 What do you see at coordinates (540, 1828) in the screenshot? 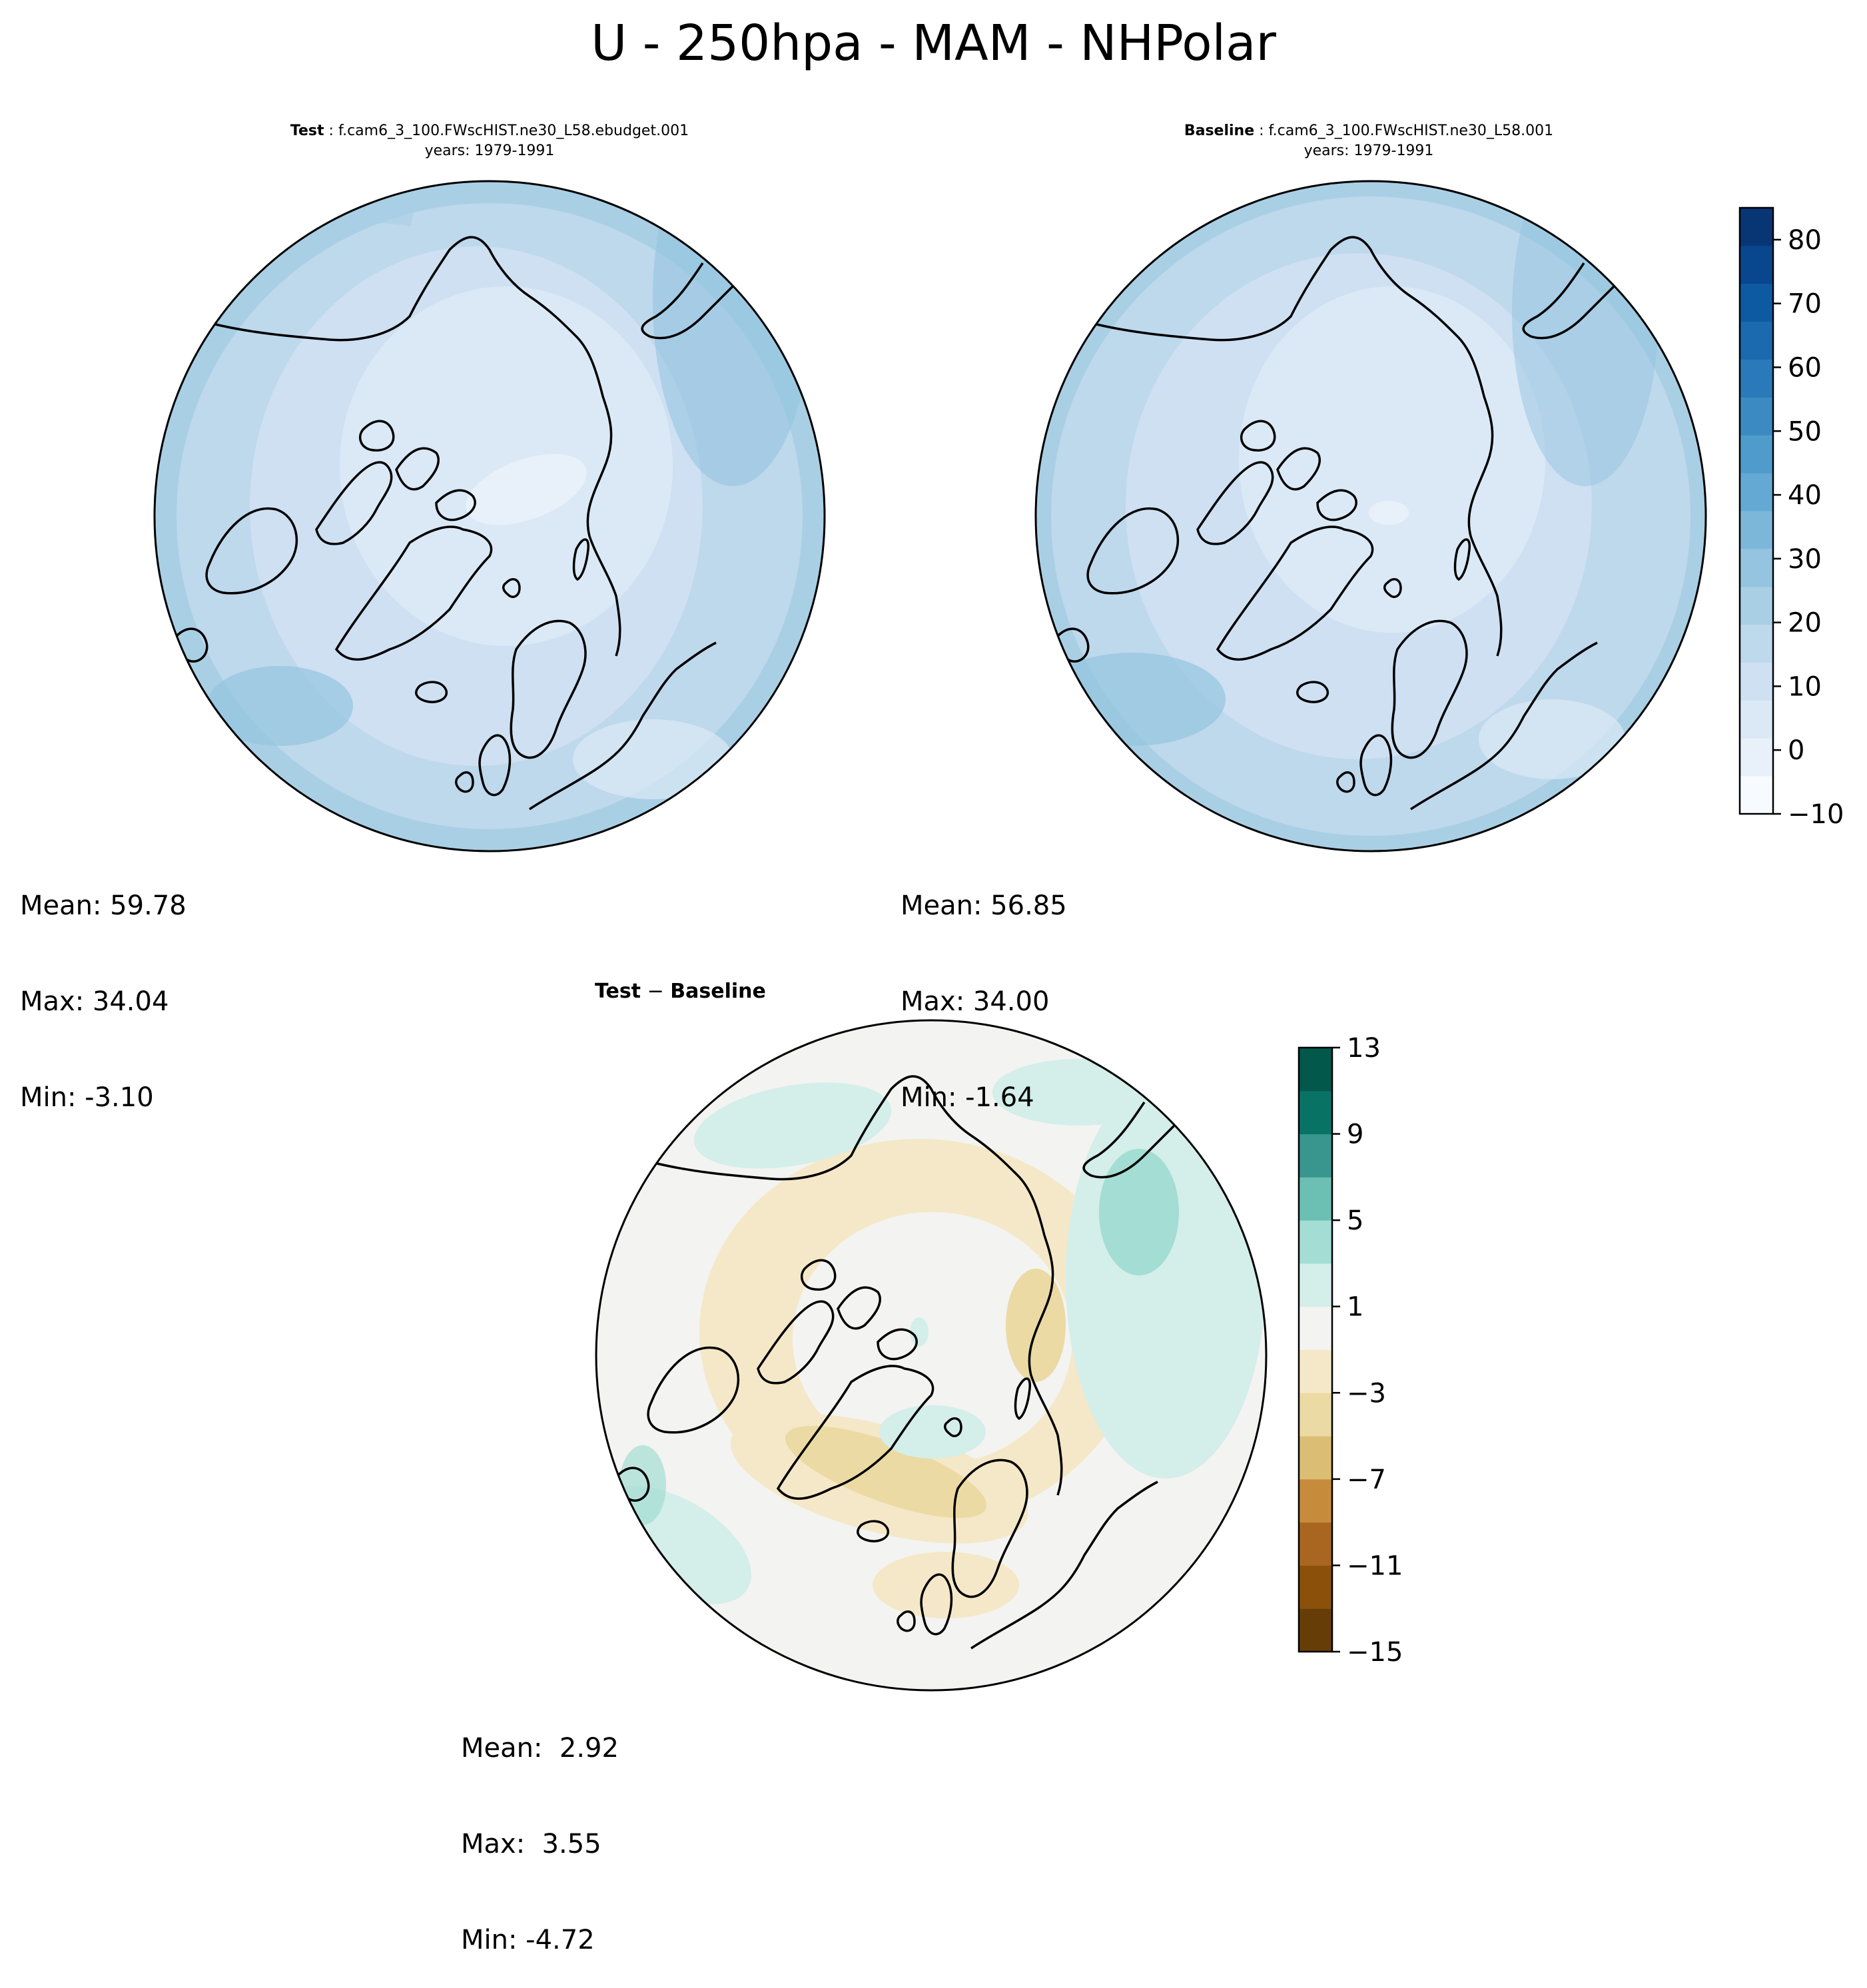
I see `difference-stats: Mean: 2.92 Max: 3.55 Min: -4.72` at bounding box center [540, 1828].